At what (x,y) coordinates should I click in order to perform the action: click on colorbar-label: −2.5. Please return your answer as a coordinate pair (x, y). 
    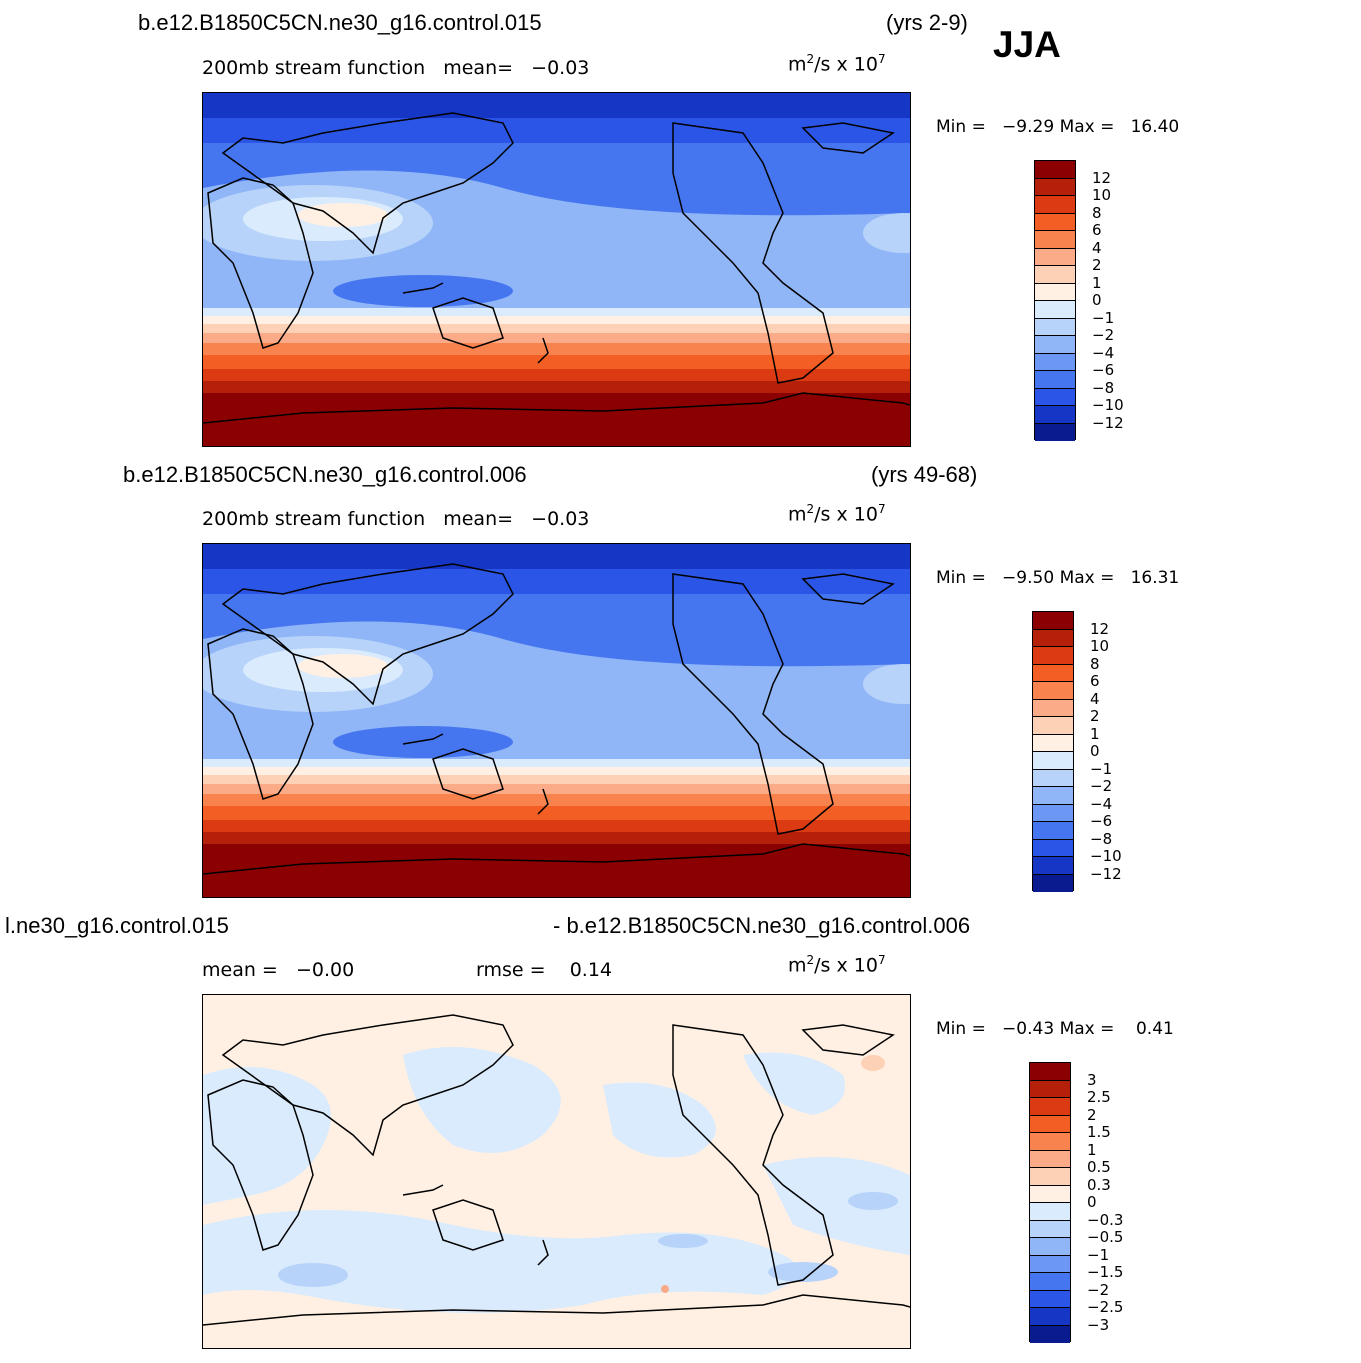
    Looking at the image, I should click on (1105, 1307).